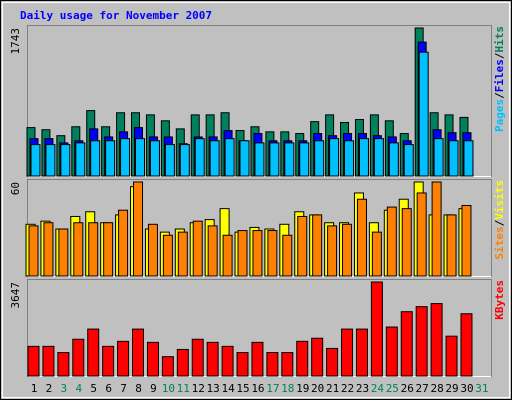 This screenshot has height=400, width=512. Describe the element at coordinates (15, 188) in the screenshot. I see `y-tick-label: 60` at that location.